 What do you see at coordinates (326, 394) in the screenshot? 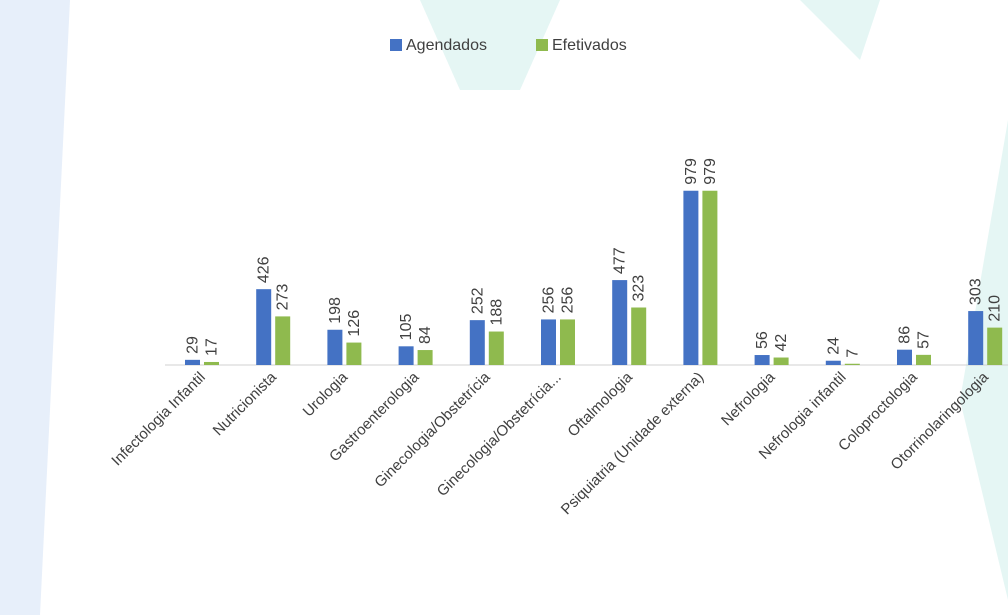
I see `x-tick-label: Urologia` at bounding box center [326, 394].